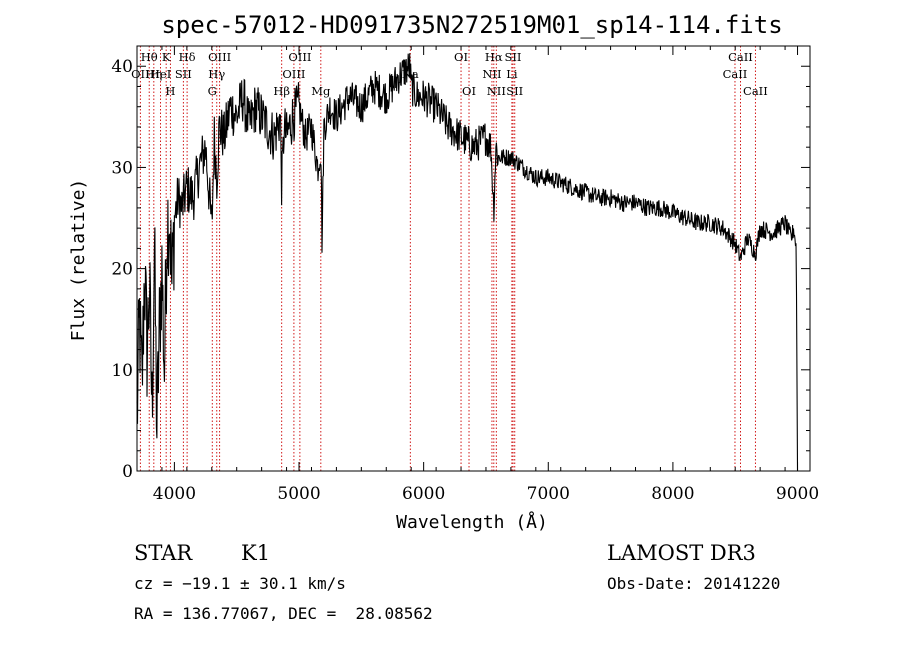 Image resolution: width=900 pixels, height=649 pixels. Describe the element at coordinates (174, 494) in the screenshot. I see `x-tick-label: 4000` at that location.